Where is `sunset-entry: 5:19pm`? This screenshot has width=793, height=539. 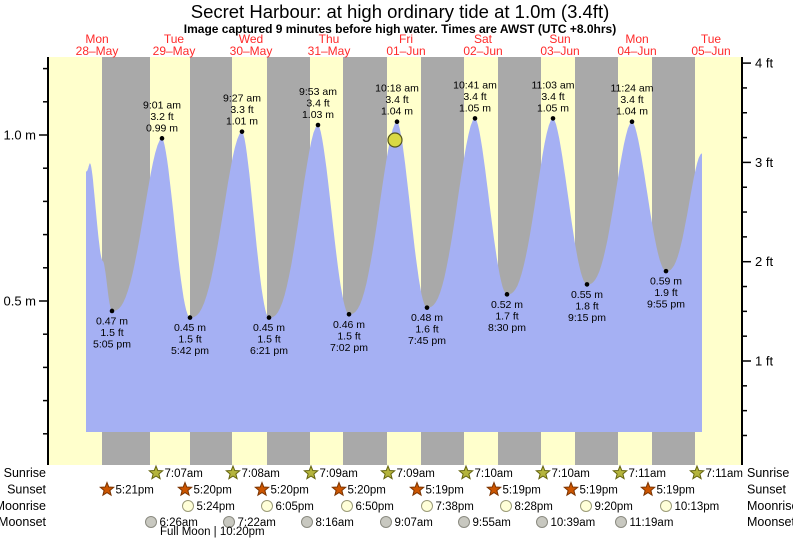
sunset-entry: 5:19pm is located at coordinates (436, 489).